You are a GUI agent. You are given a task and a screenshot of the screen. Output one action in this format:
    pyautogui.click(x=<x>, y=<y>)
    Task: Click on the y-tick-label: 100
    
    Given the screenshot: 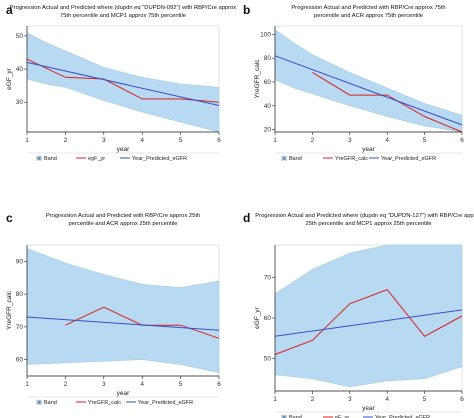 What is the action you would take?
    pyautogui.click(x=265, y=34)
    